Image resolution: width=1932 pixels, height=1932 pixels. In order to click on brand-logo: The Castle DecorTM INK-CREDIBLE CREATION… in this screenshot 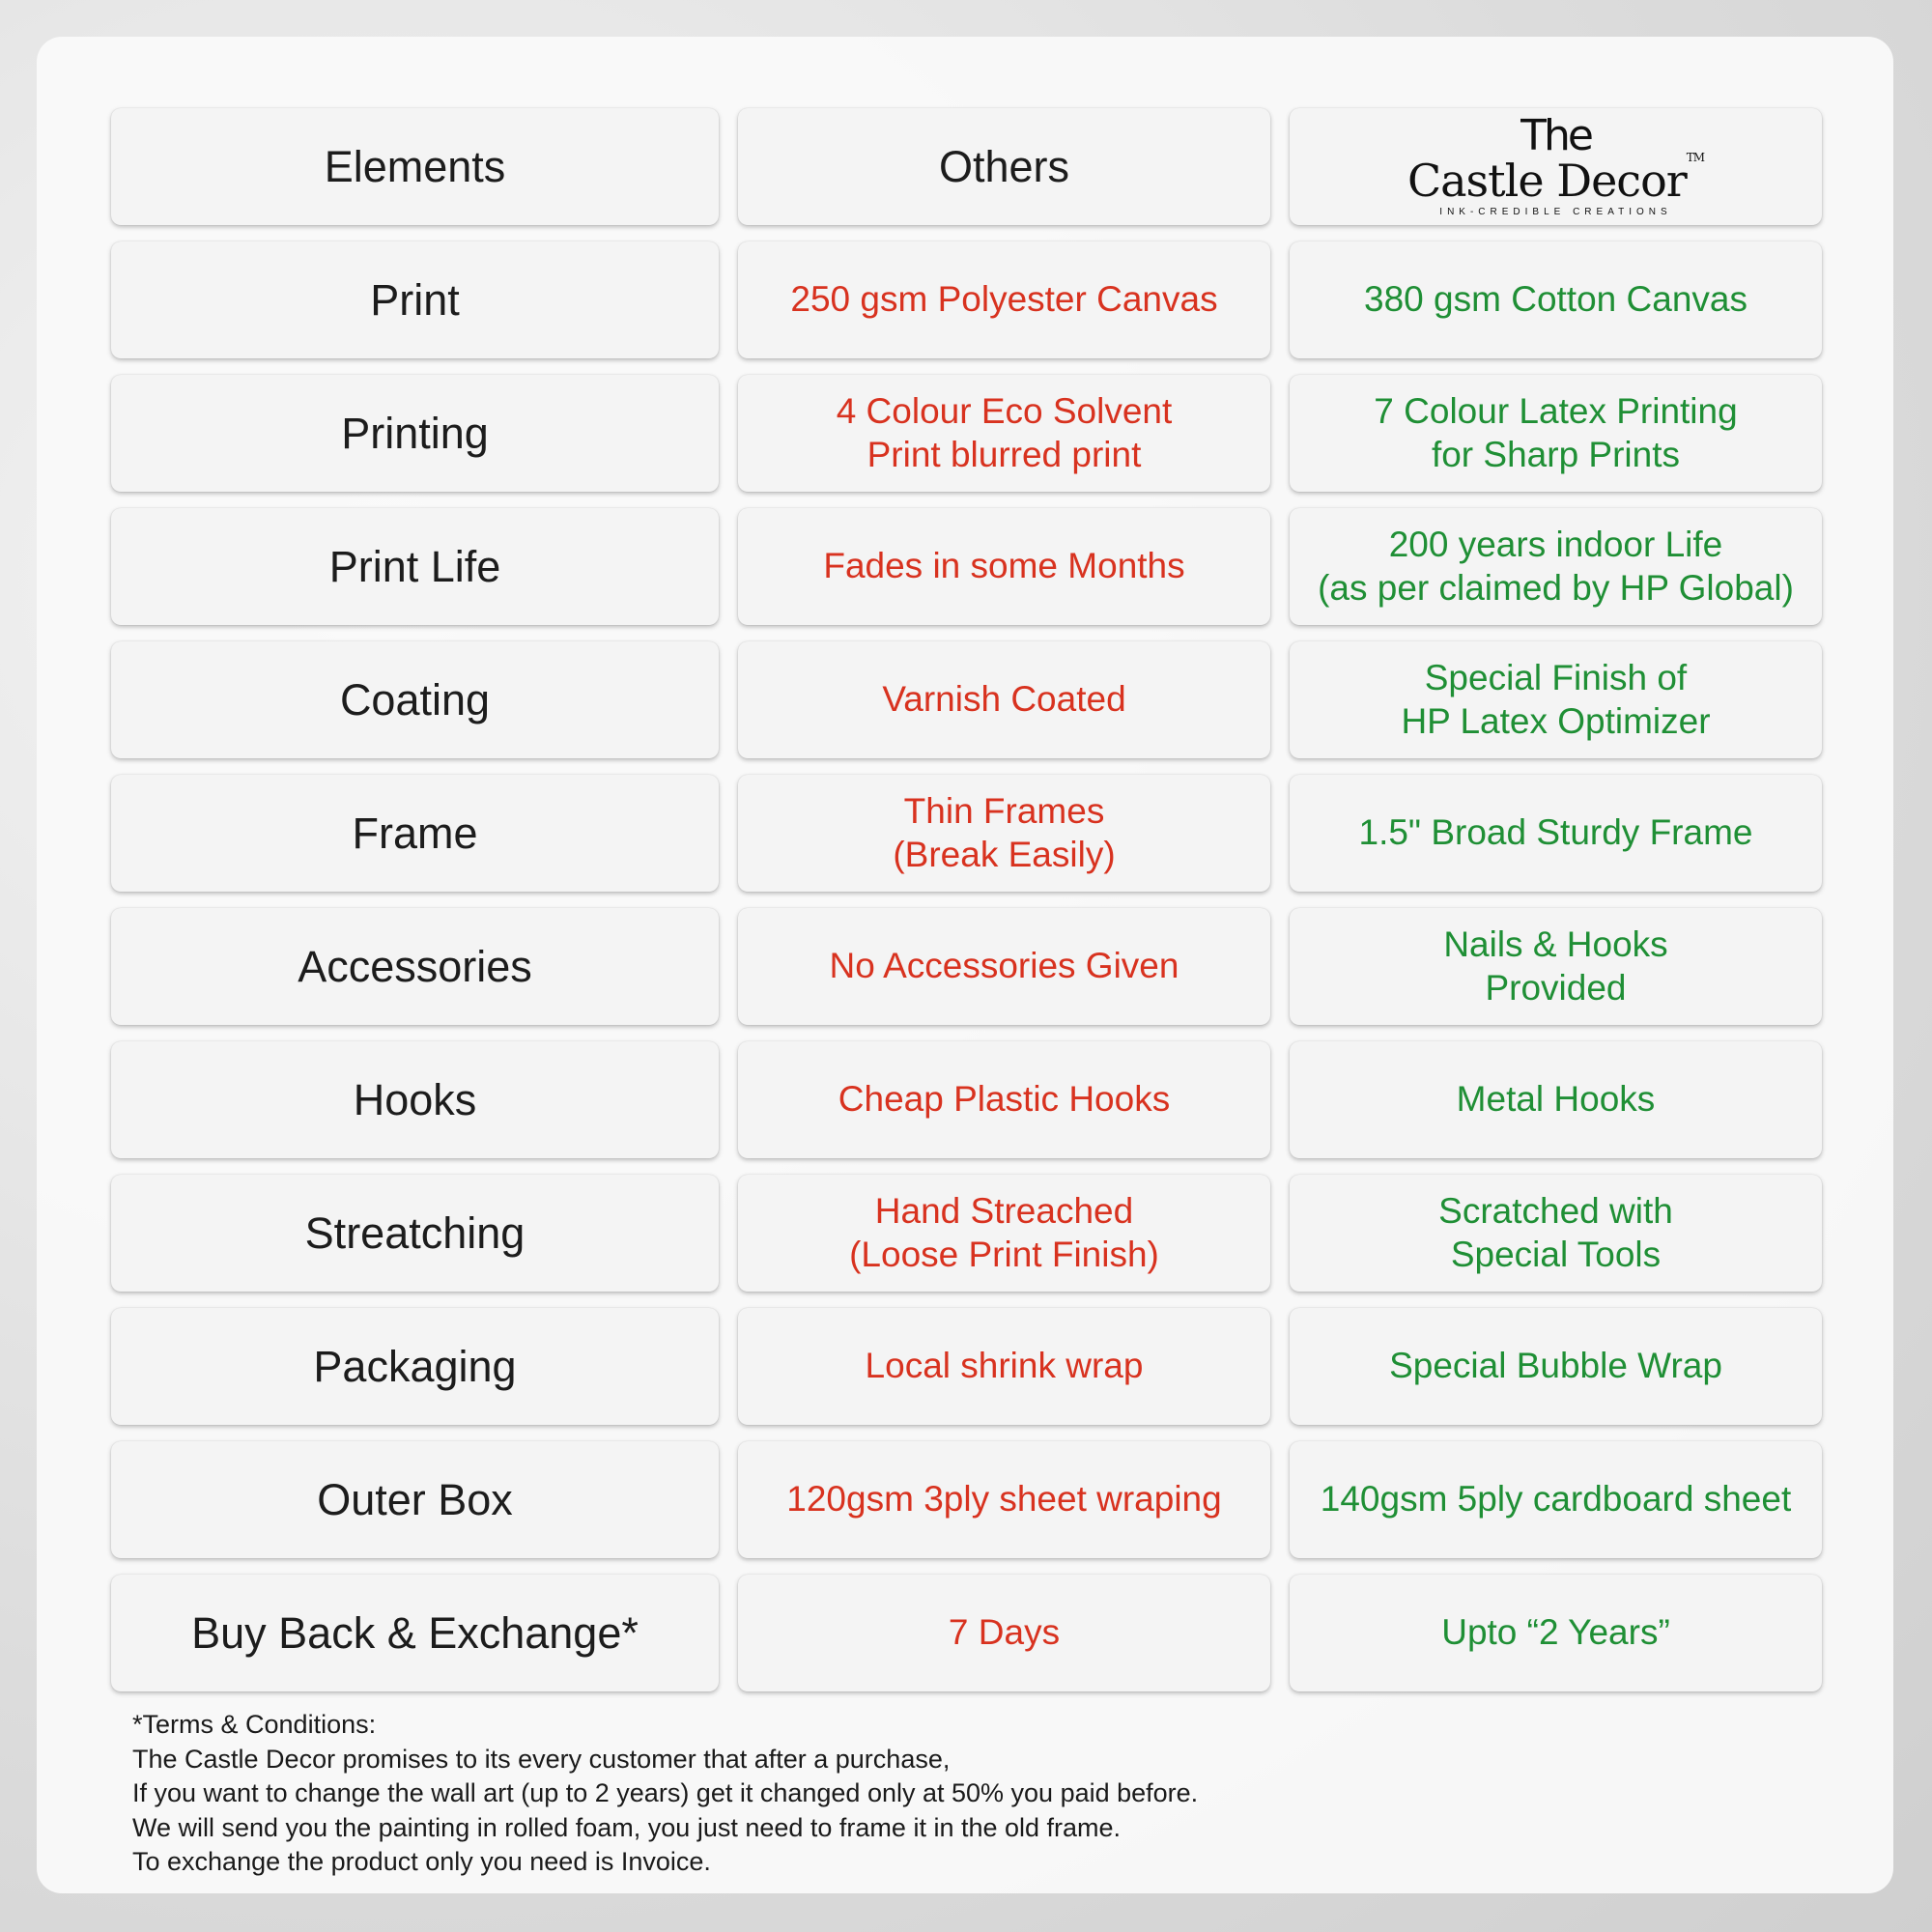, I will do `click(1555, 164)`.